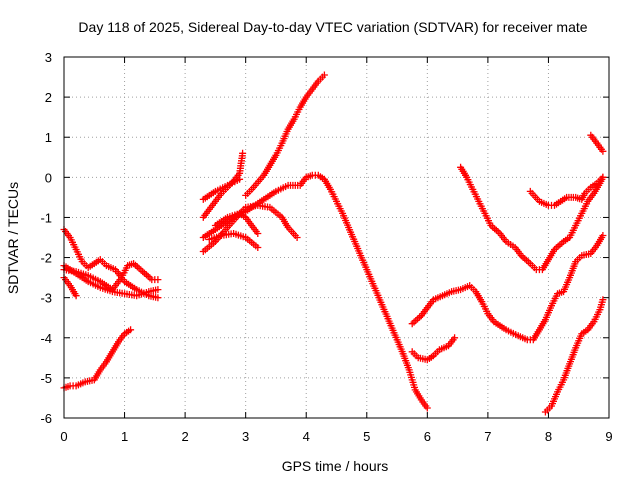 This screenshot has width=640, height=480. What do you see at coordinates (487, 436) in the screenshot?
I see `x-tick-label: 7` at bounding box center [487, 436].